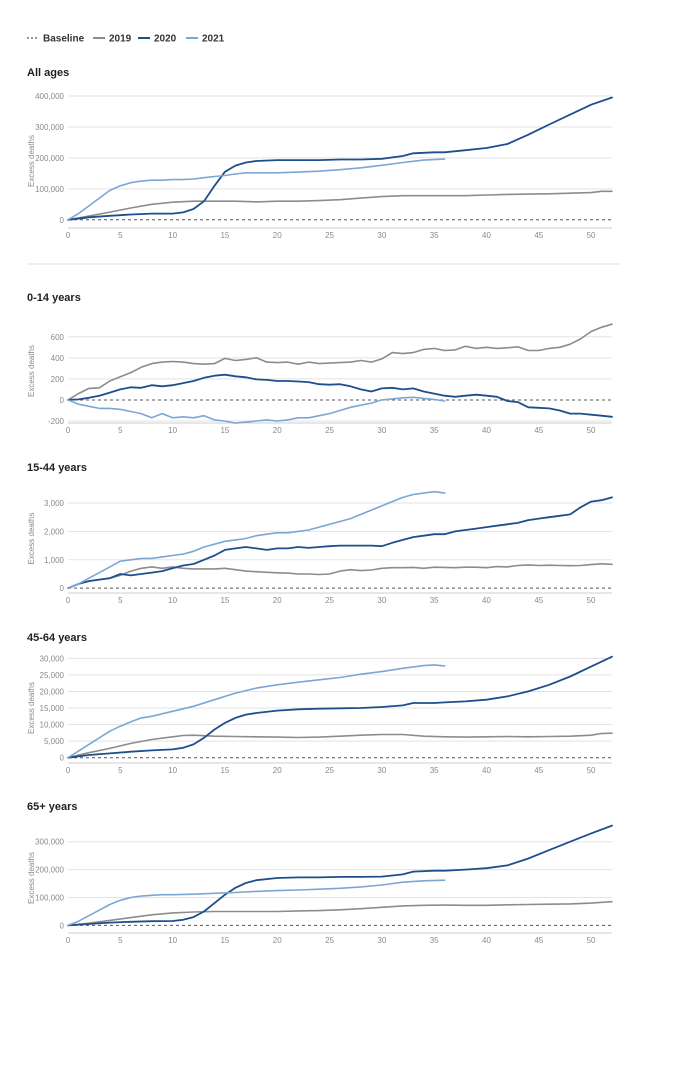  Describe the element at coordinates (49, 158) in the screenshot. I see `y-tick-label: 200,000` at that location.